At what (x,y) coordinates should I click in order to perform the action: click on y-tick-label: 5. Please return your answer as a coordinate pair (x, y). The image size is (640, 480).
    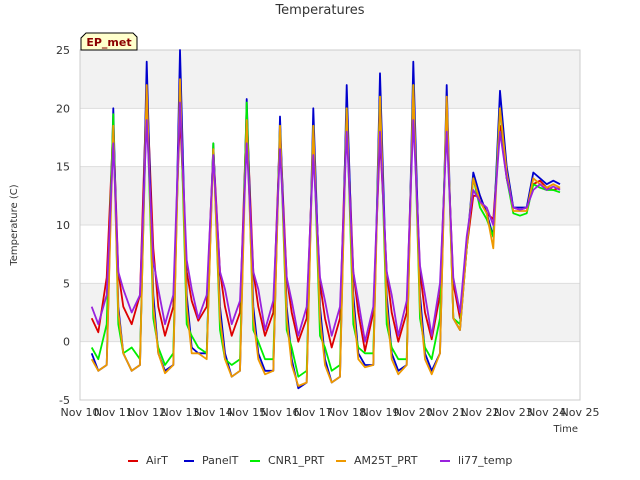
    Looking at the image, I should click on (66, 283).